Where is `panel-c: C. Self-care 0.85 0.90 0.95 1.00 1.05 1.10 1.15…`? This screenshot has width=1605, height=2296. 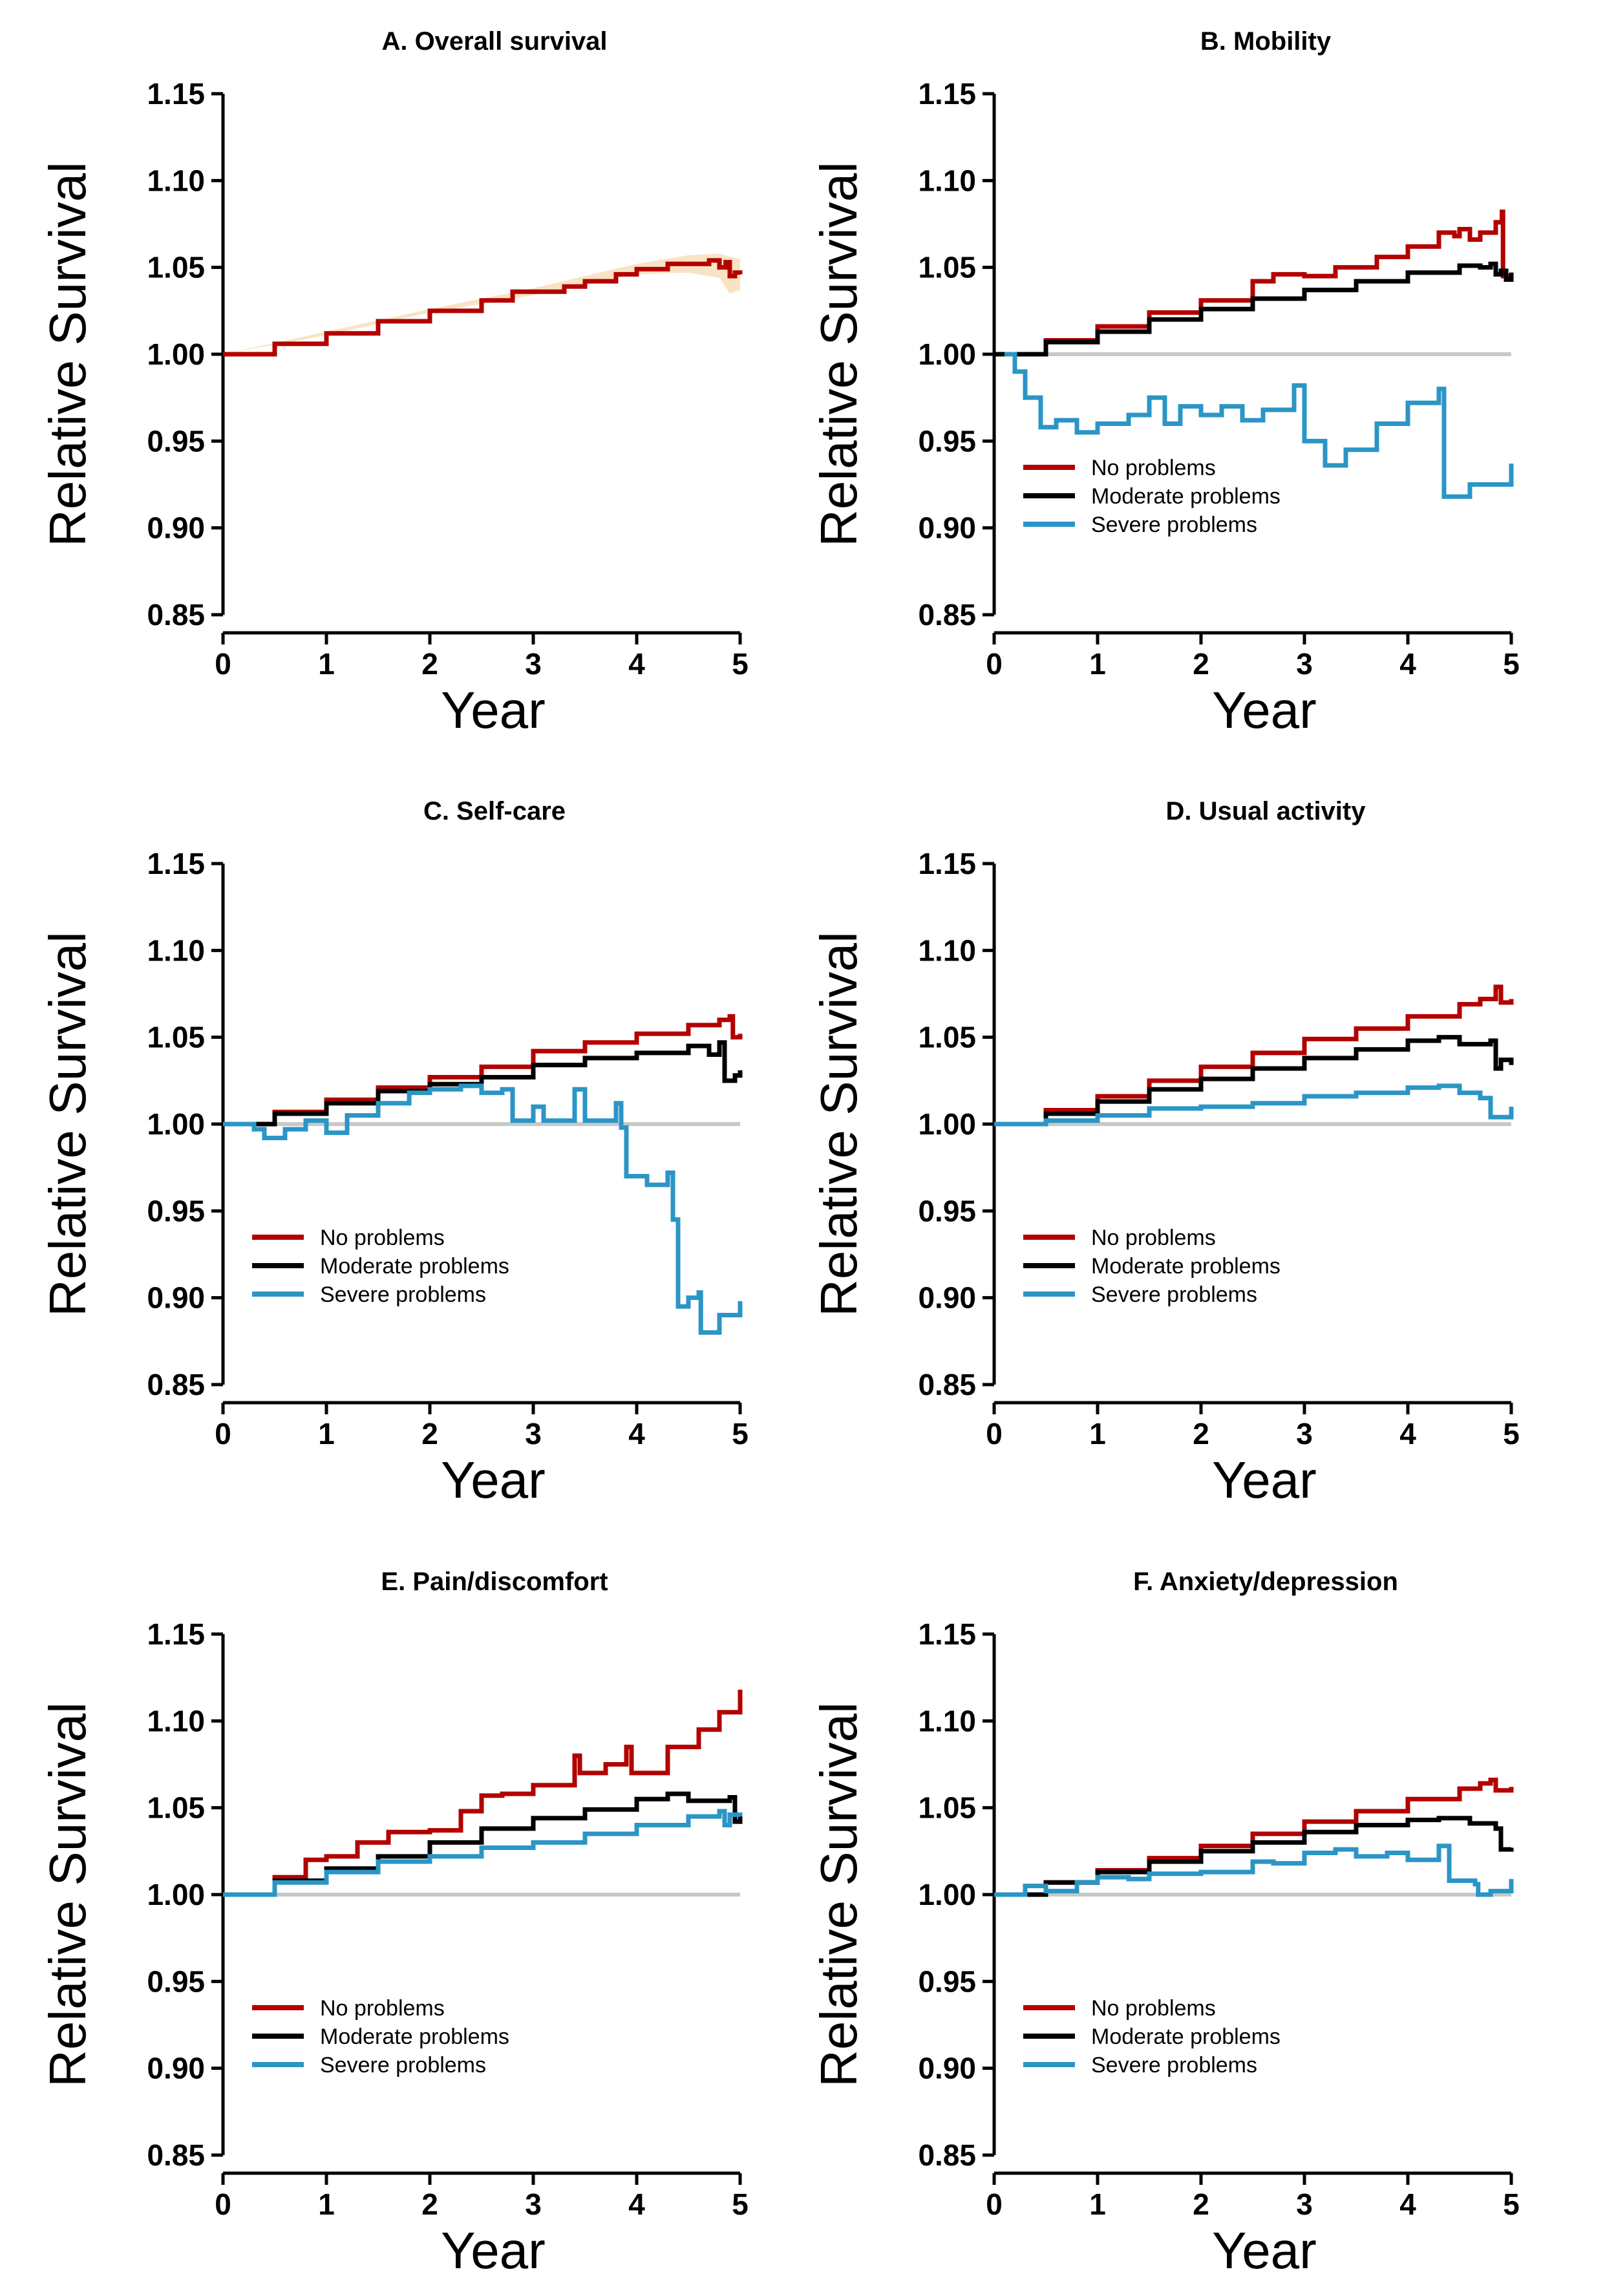
panel-c: C. Self-care 0.85 0.90 0.95 1.00 1.05 1.10 1.15… is located at coordinates (394, 1153).